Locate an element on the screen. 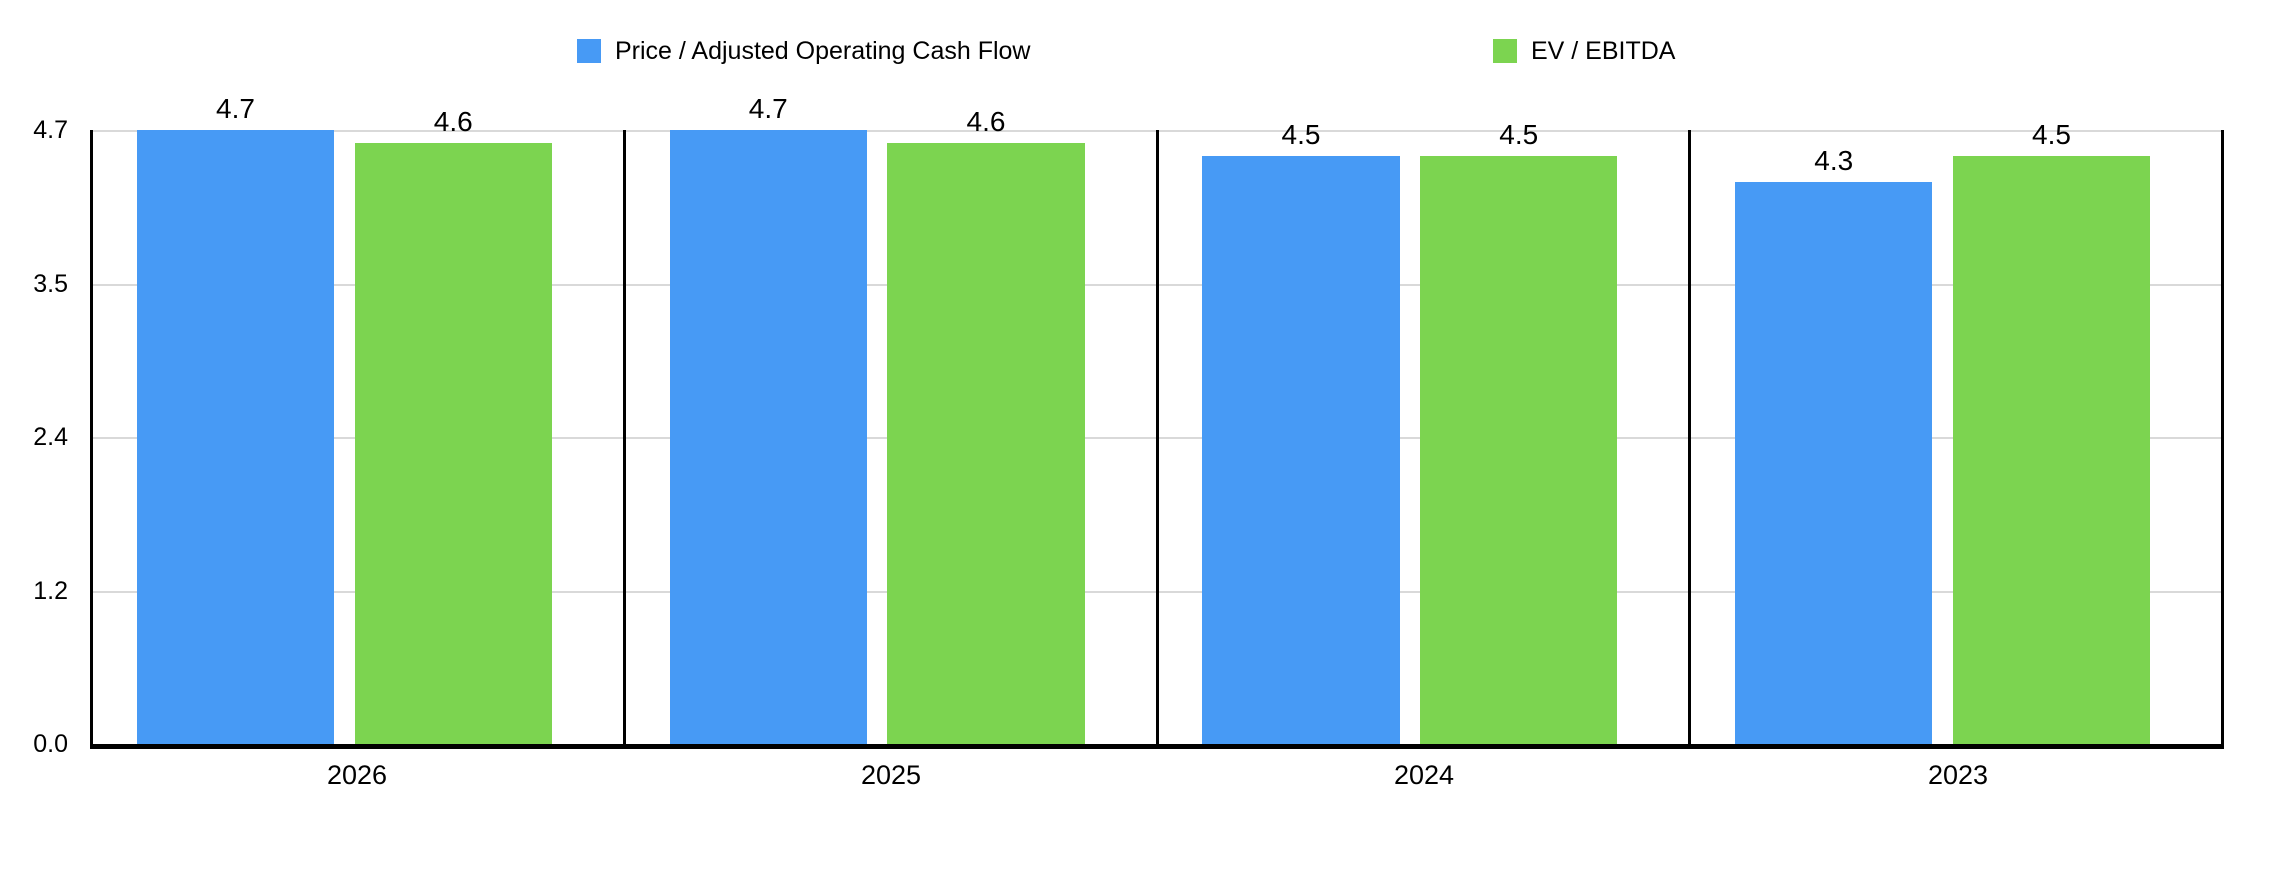  x-category-label: 2026 is located at coordinates (357, 775).